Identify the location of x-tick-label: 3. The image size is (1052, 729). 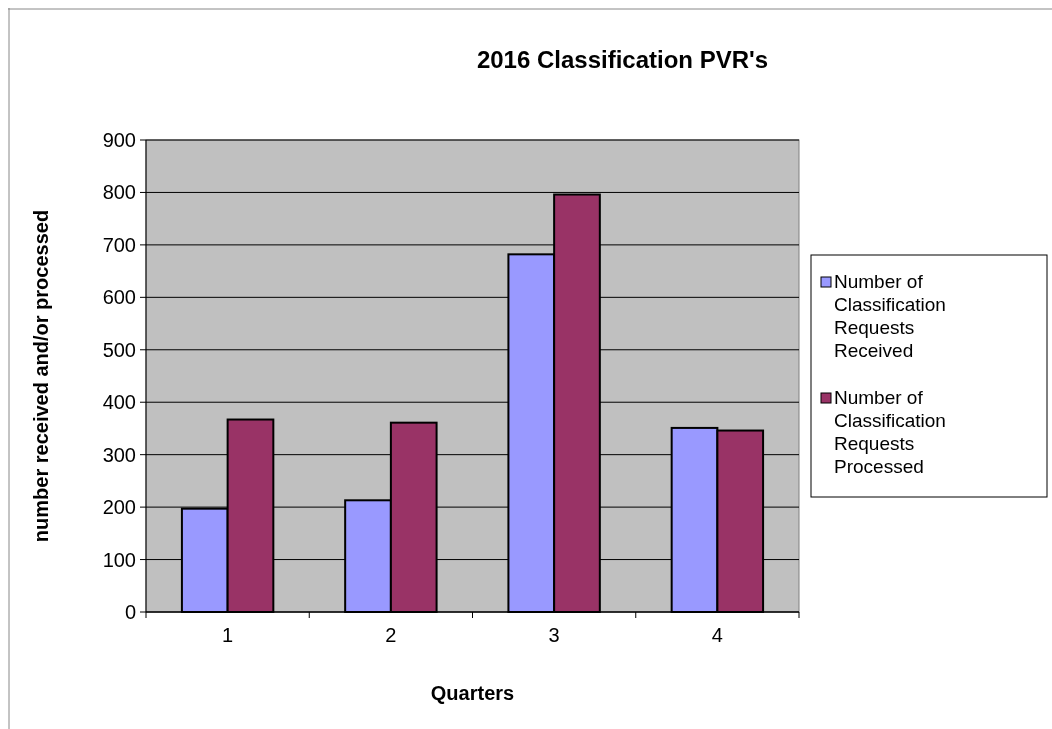
(554, 635).